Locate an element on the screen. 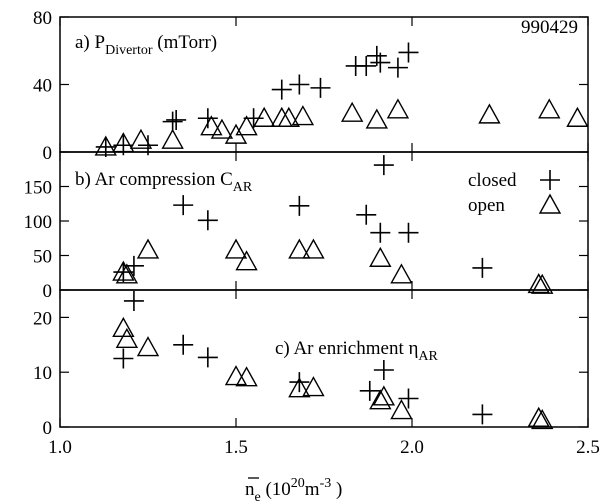 This screenshot has width=613, height=504. y-tick-label: 80 is located at coordinates (42, 18).